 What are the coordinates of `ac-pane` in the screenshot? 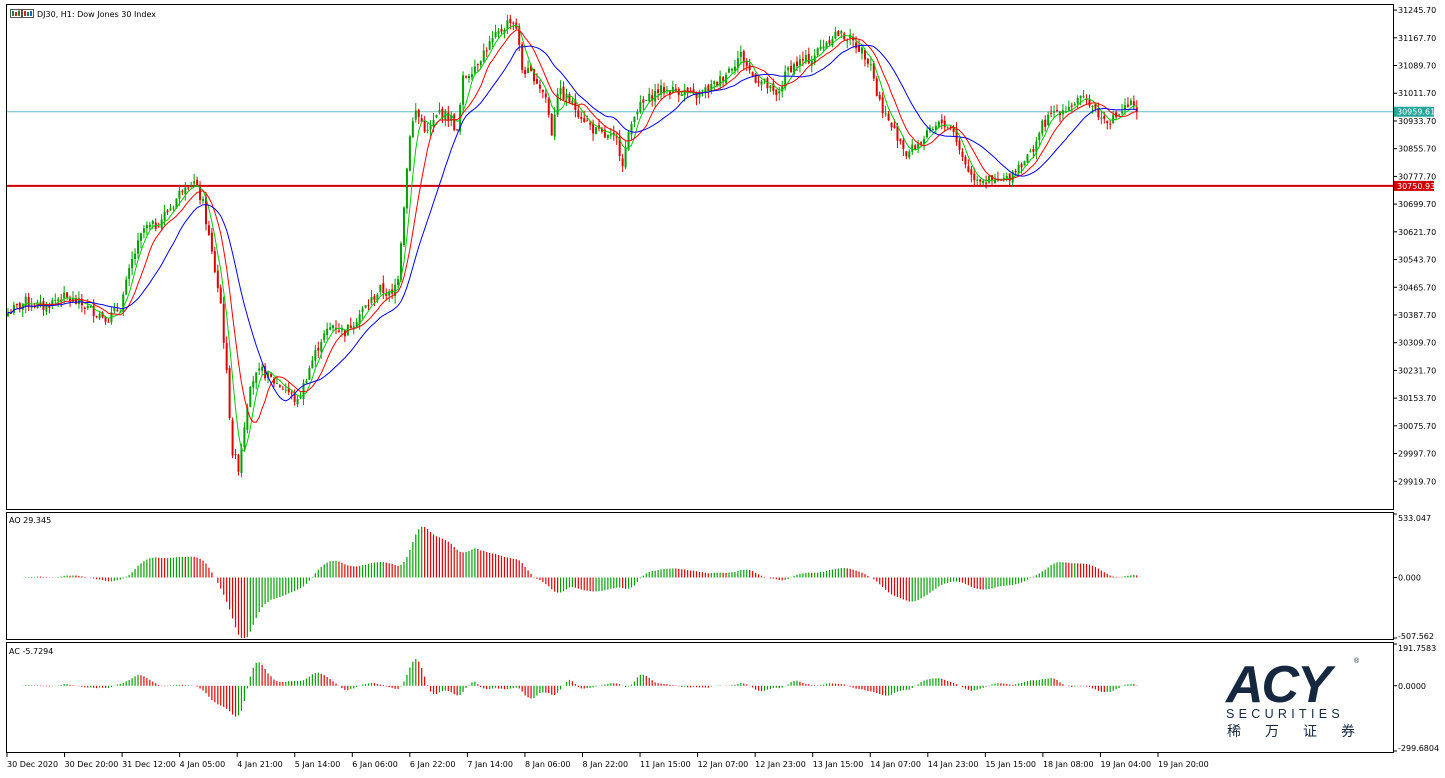 It's located at (700, 697).